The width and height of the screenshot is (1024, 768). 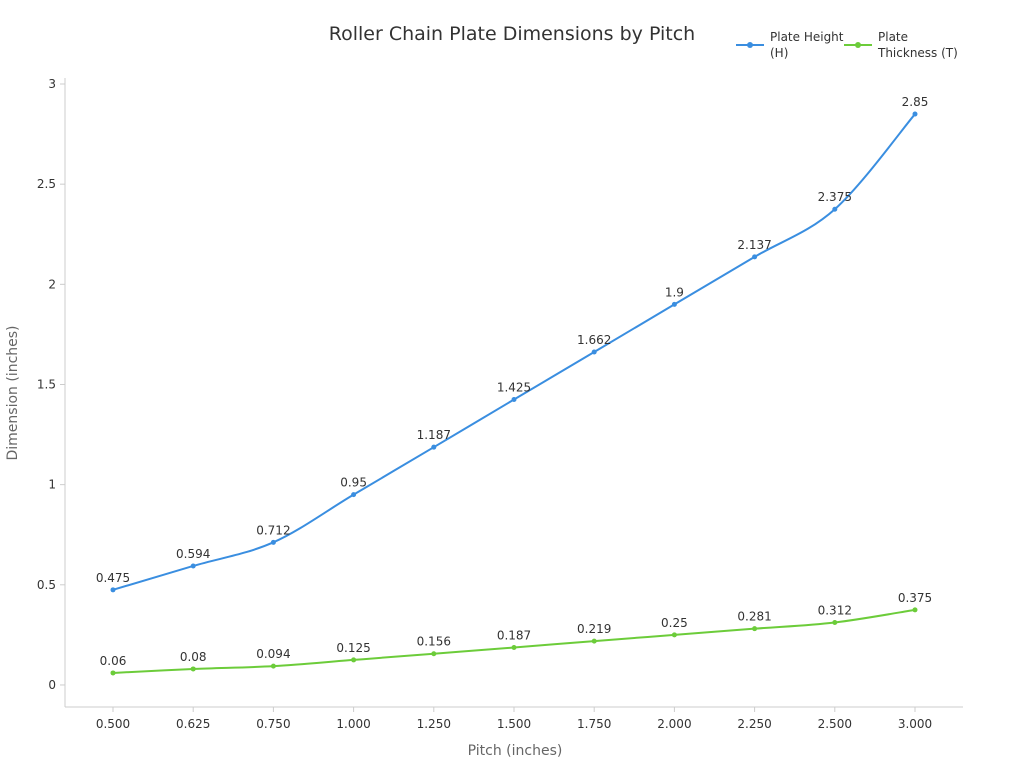 I want to click on legend-item: Plate Thickness (T), so click(x=903, y=45).